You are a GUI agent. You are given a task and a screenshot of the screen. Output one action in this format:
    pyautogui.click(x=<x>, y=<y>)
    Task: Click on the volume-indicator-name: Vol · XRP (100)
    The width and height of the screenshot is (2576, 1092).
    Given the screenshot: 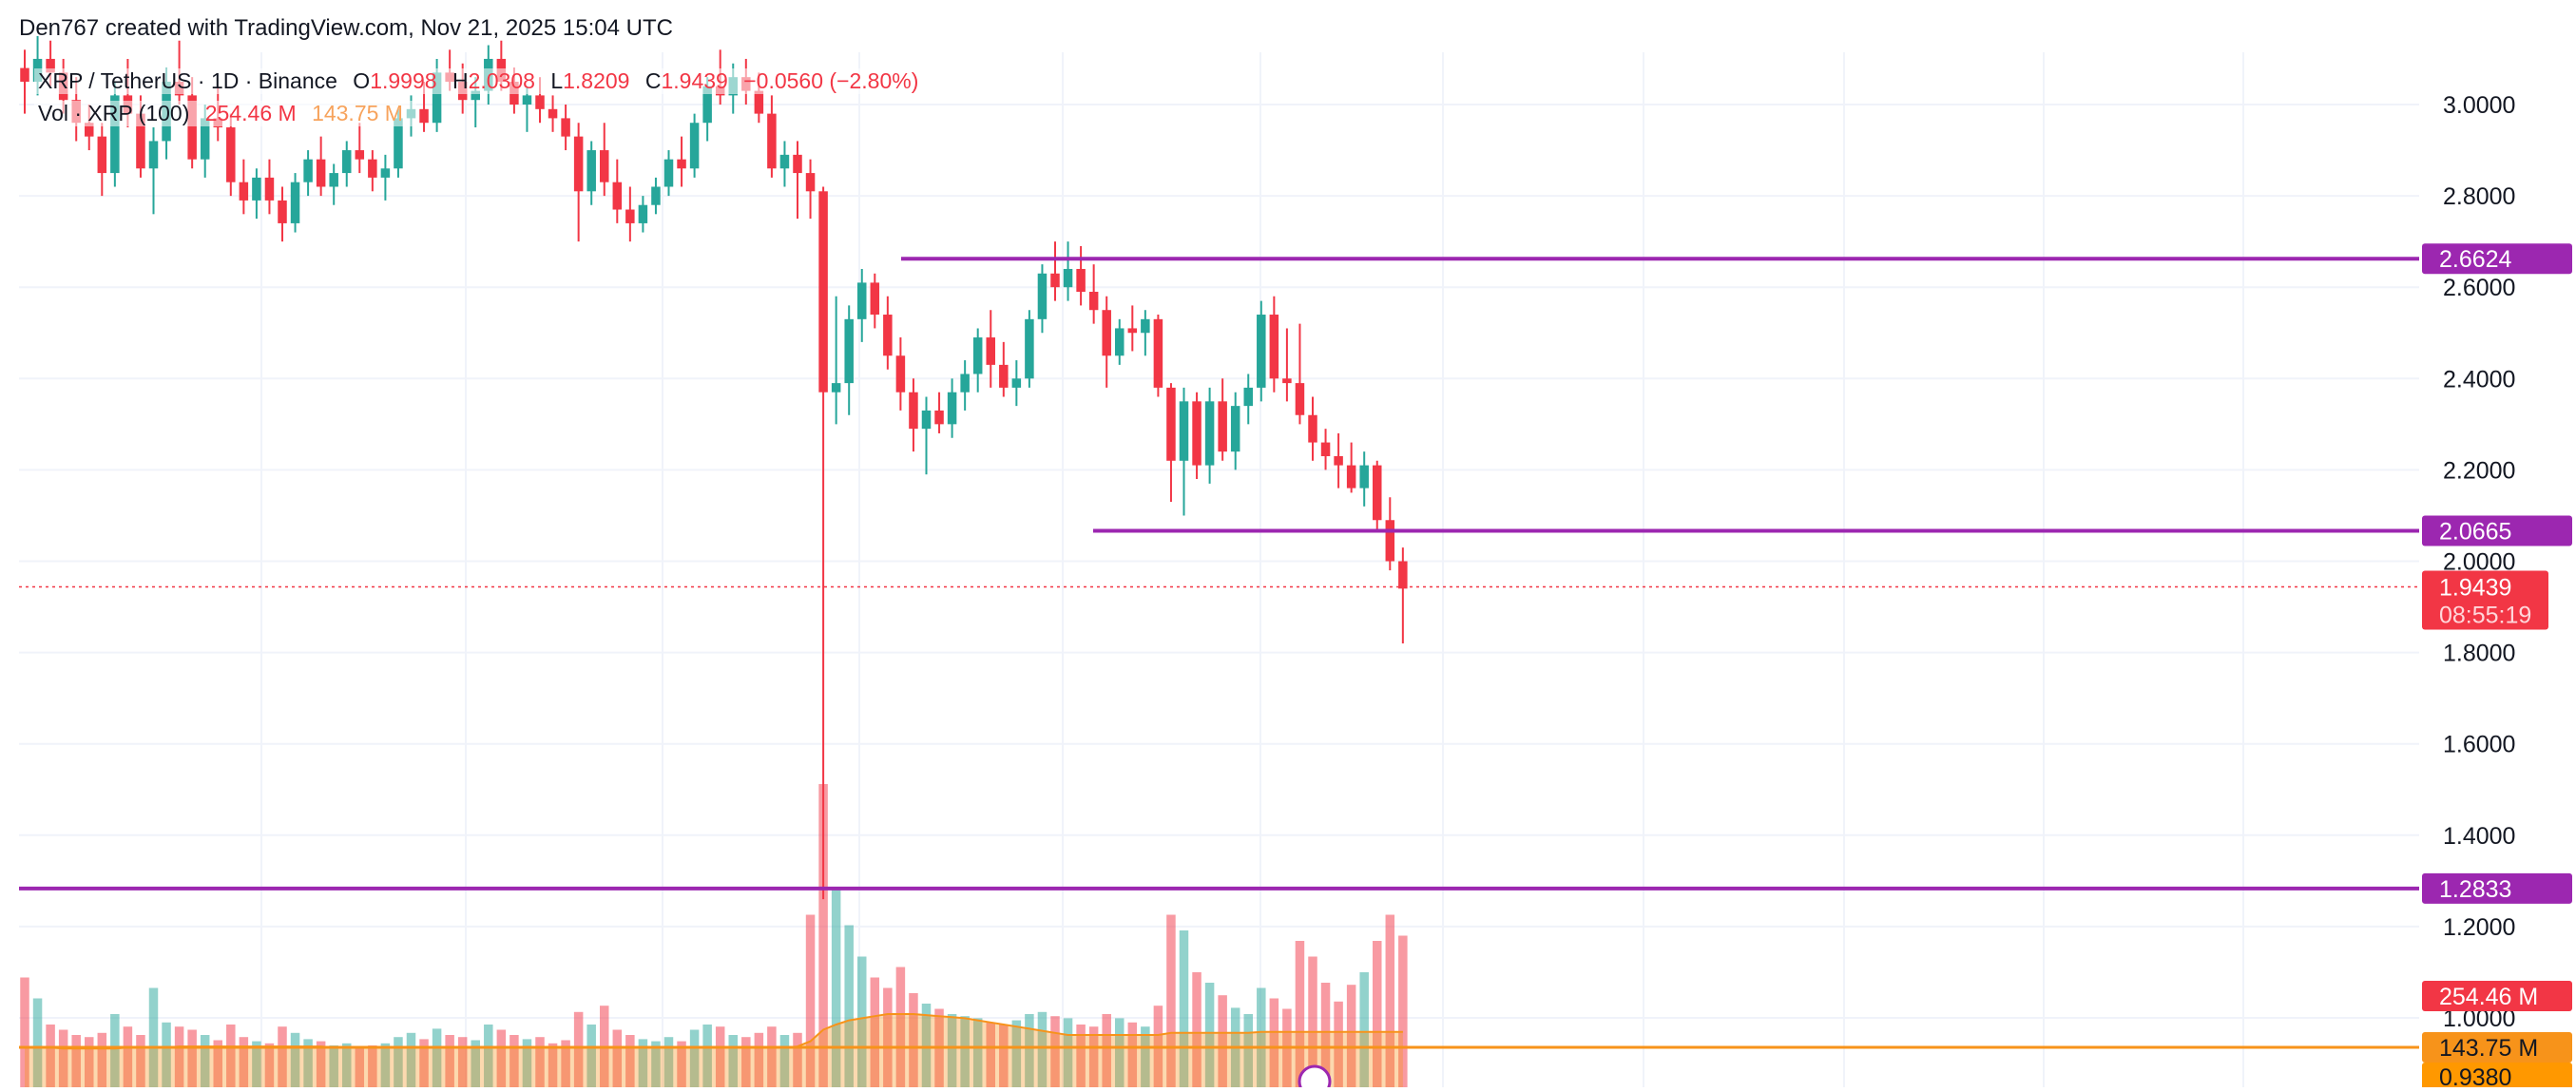 What is the action you would take?
    pyautogui.click(x=114, y=113)
    